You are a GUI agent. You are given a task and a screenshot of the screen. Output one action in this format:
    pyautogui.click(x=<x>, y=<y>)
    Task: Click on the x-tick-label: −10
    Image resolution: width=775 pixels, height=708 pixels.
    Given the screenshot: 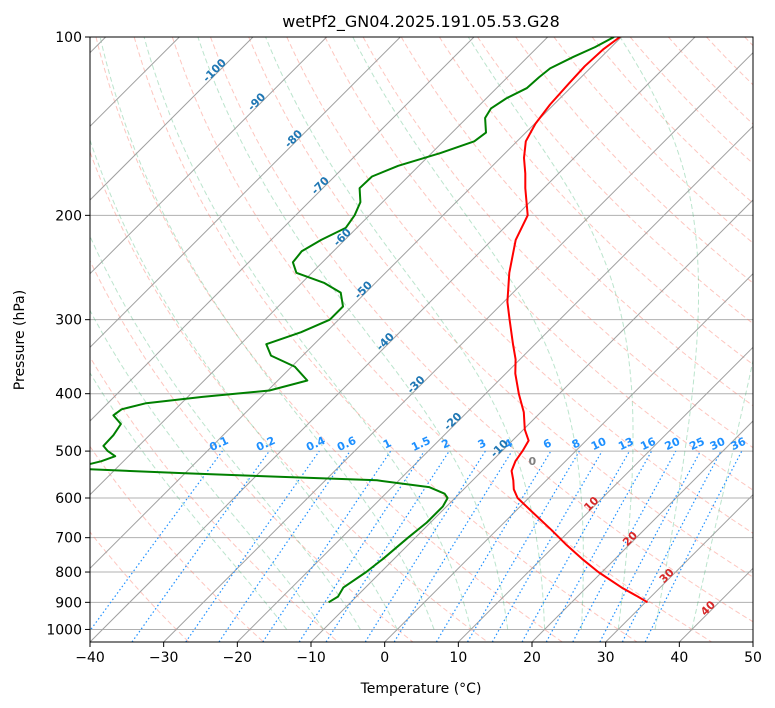 What is the action you would take?
    pyautogui.click(x=311, y=658)
    